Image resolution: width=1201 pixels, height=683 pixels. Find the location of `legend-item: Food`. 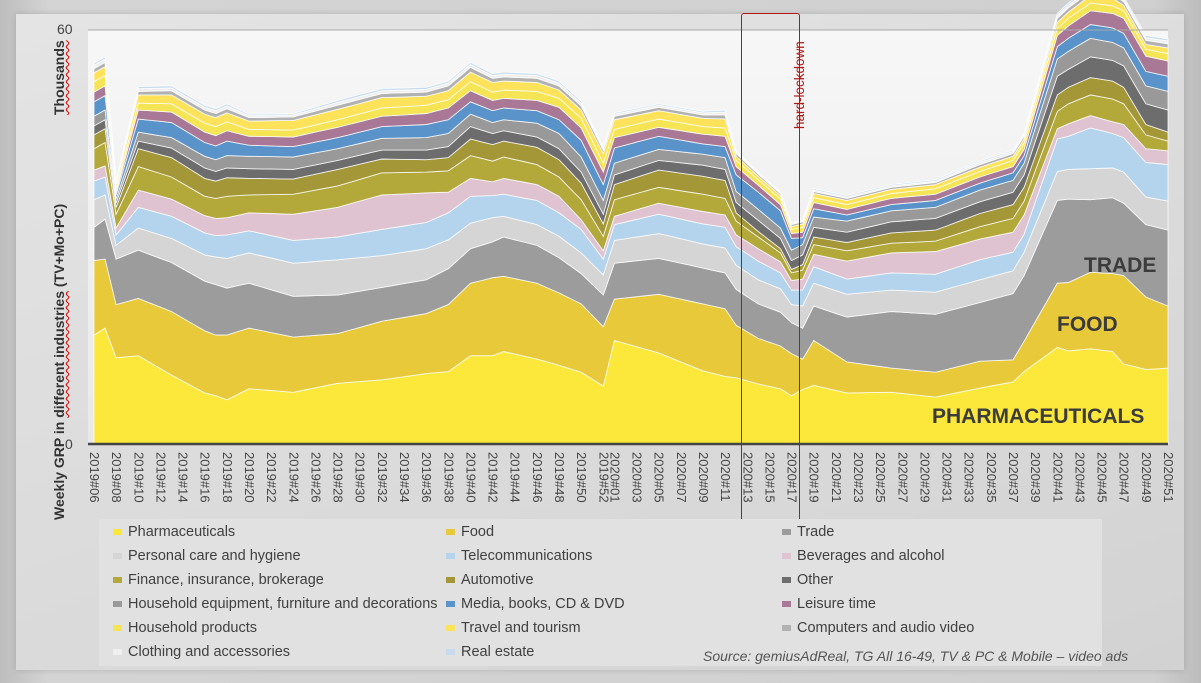

legend-item: Food is located at coordinates (470, 532).